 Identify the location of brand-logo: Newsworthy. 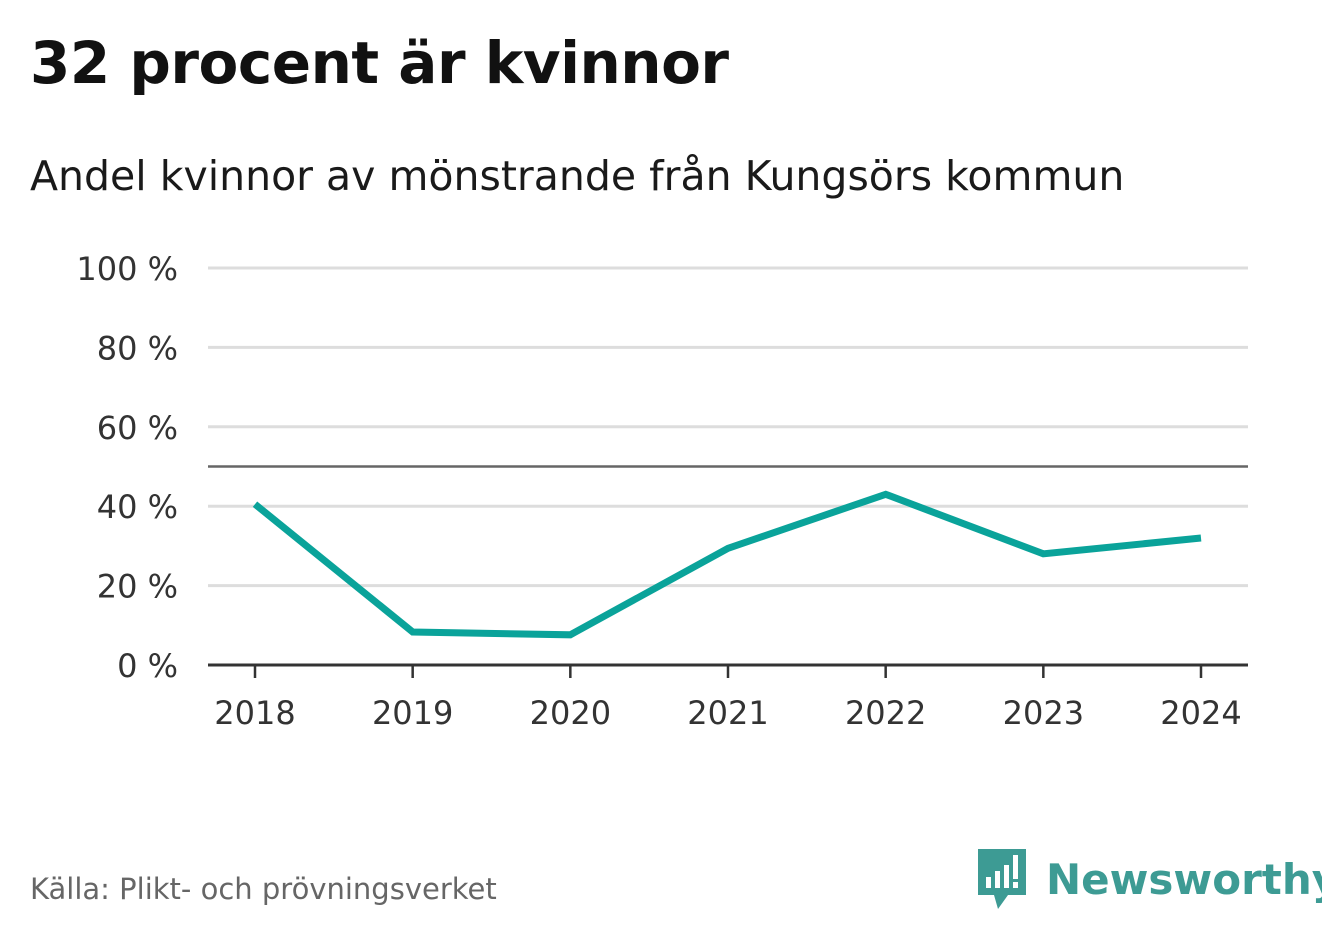
(1150, 880).